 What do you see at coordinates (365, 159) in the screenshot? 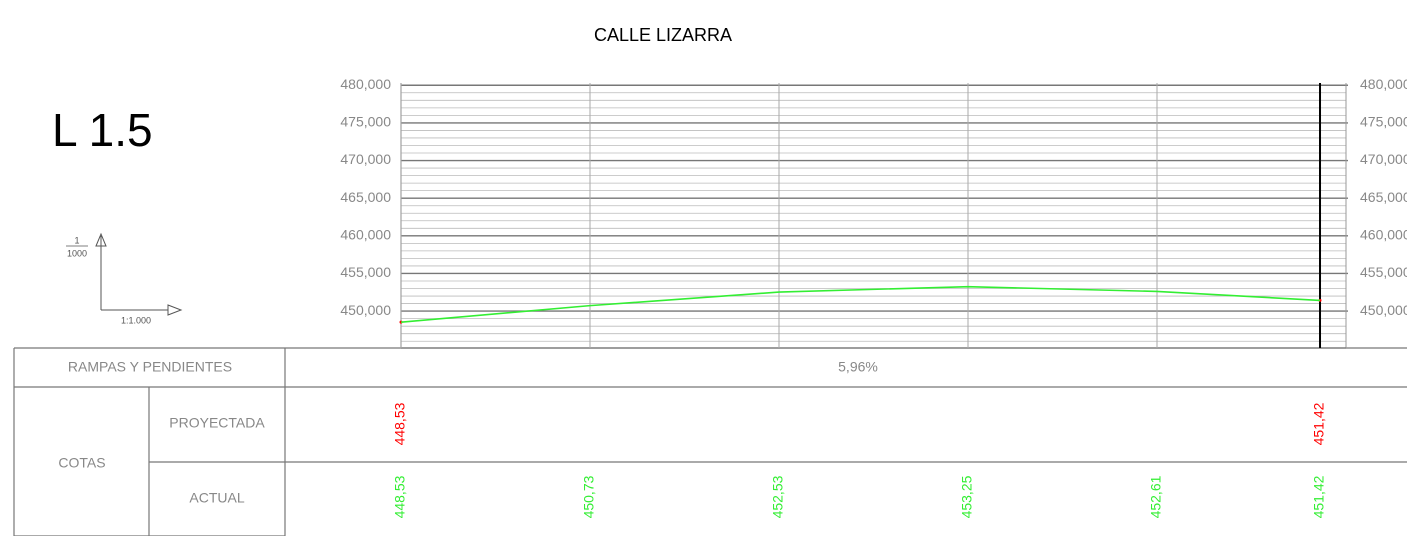
I see `y-tick-label: 470,000` at bounding box center [365, 159].